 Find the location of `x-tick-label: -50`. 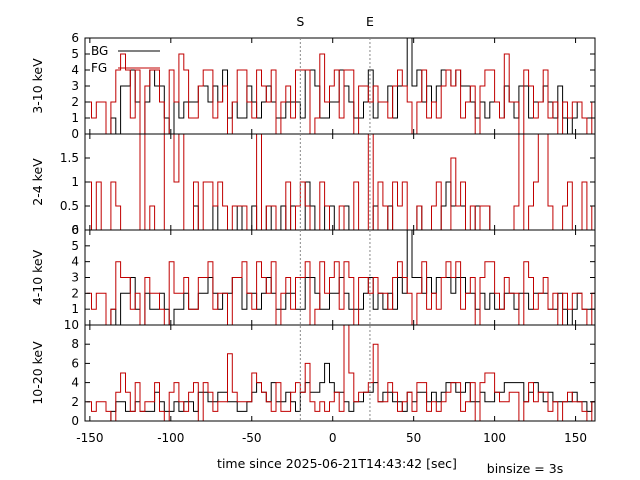

x-tick-label: -50 is located at coordinates (252, 438).